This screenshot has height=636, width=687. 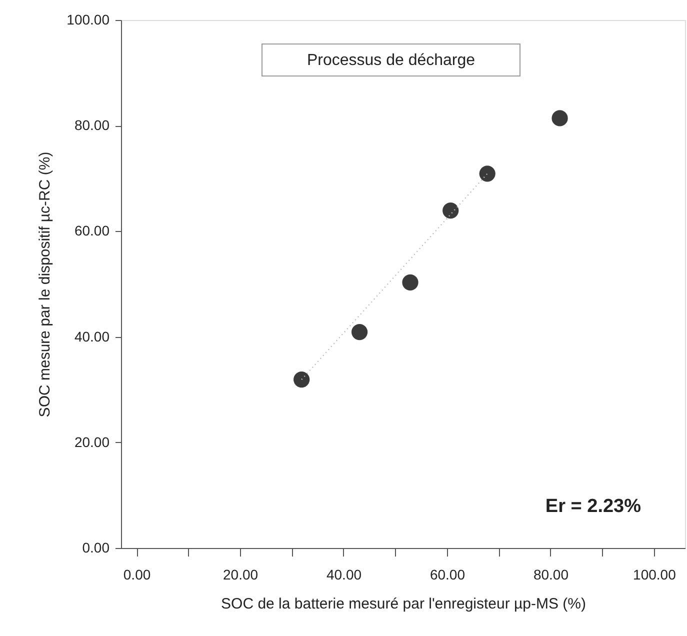 What do you see at coordinates (448, 574) in the screenshot?
I see `x-tick-label: 60.00` at bounding box center [448, 574].